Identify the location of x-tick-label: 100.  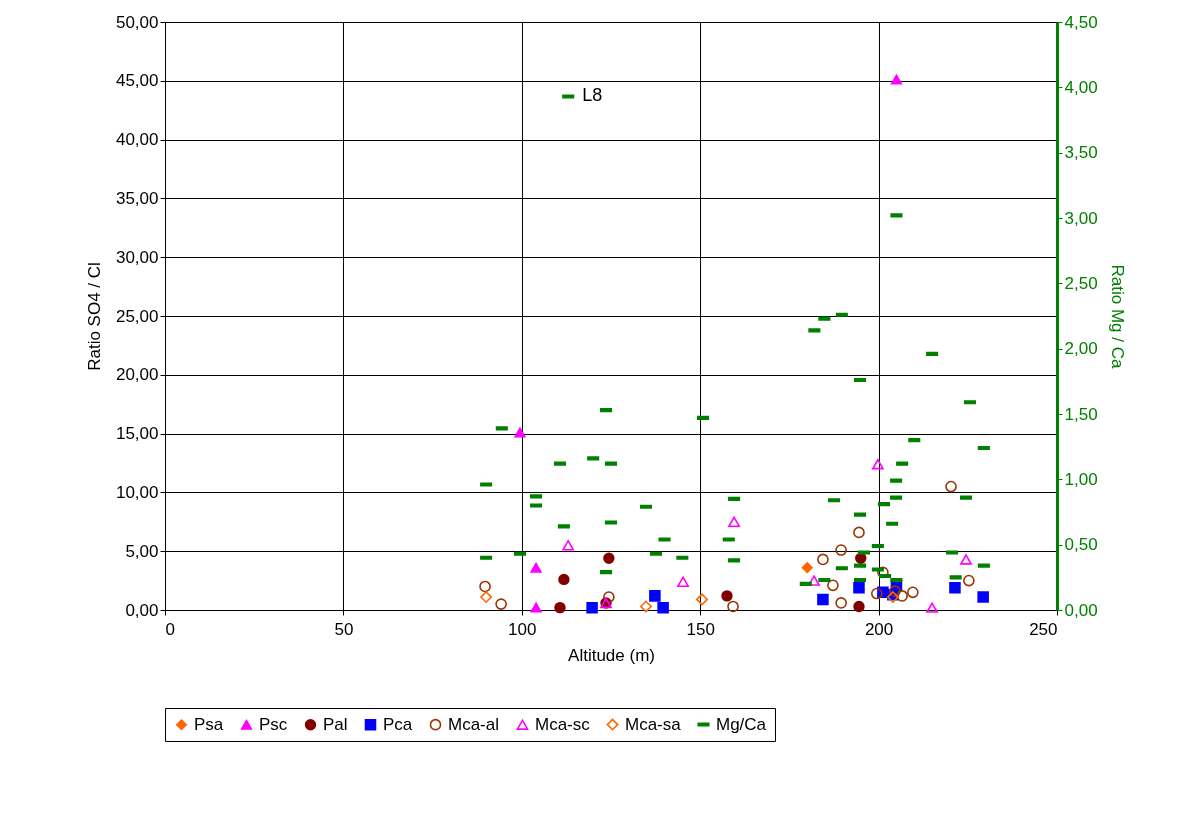
(522, 629).